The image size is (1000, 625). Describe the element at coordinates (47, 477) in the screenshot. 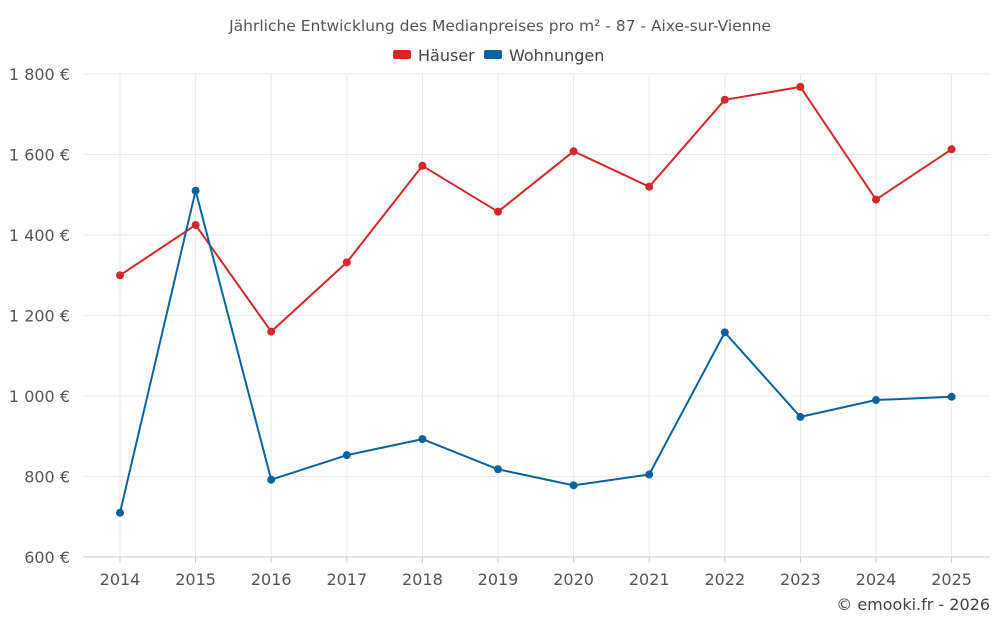

I see `y-tick-label: 800 €` at that location.